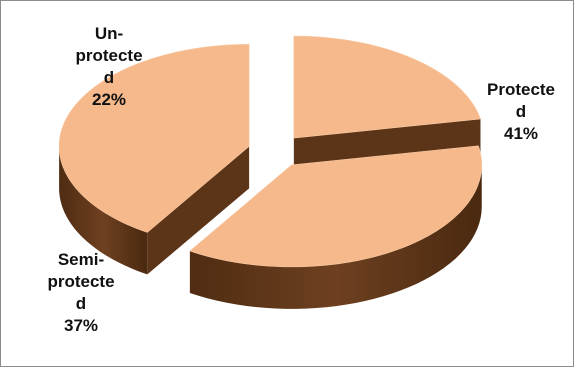 This screenshot has height=367, width=574. What do you see at coordinates (198, 210) in the screenshot?
I see `slice-wall` at bounding box center [198, 210].